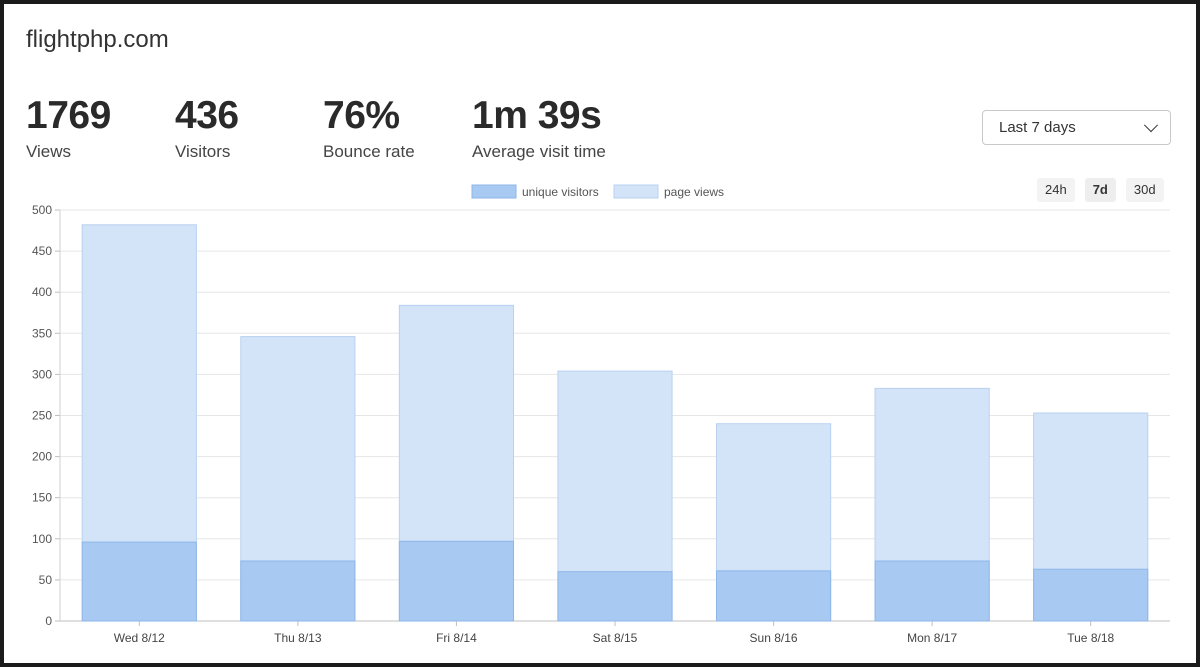 Image resolution: width=1200 pixels, height=667 pixels. I want to click on y-tick-label: 0, so click(48, 621).